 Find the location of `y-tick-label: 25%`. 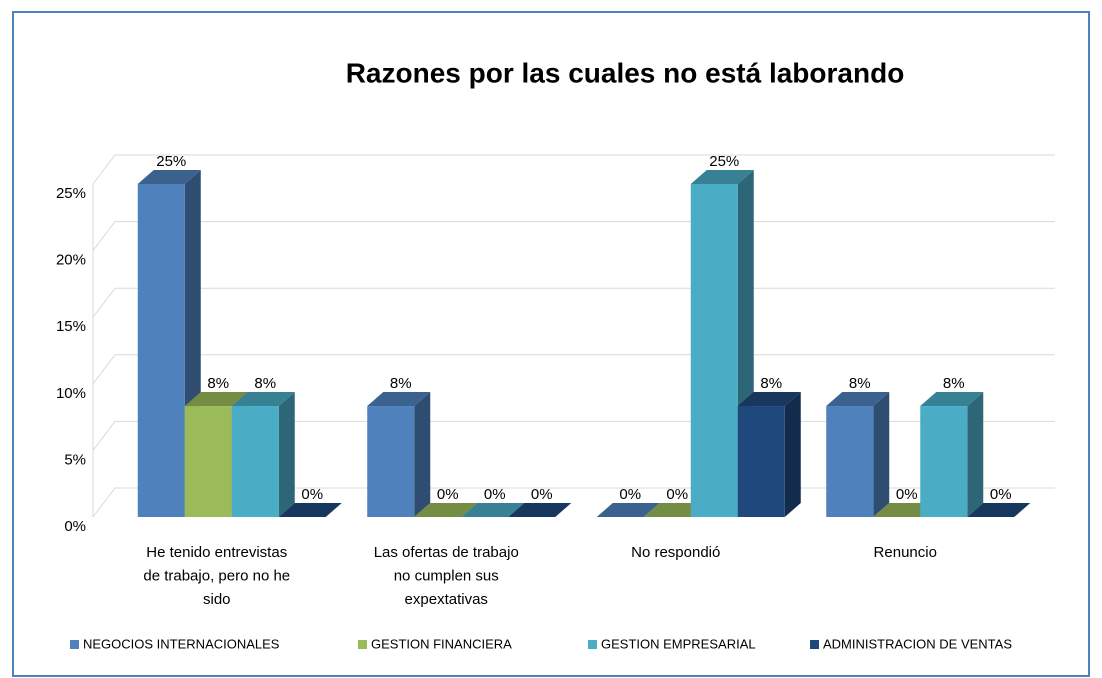

y-tick-label: 25% is located at coordinates (71, 193).